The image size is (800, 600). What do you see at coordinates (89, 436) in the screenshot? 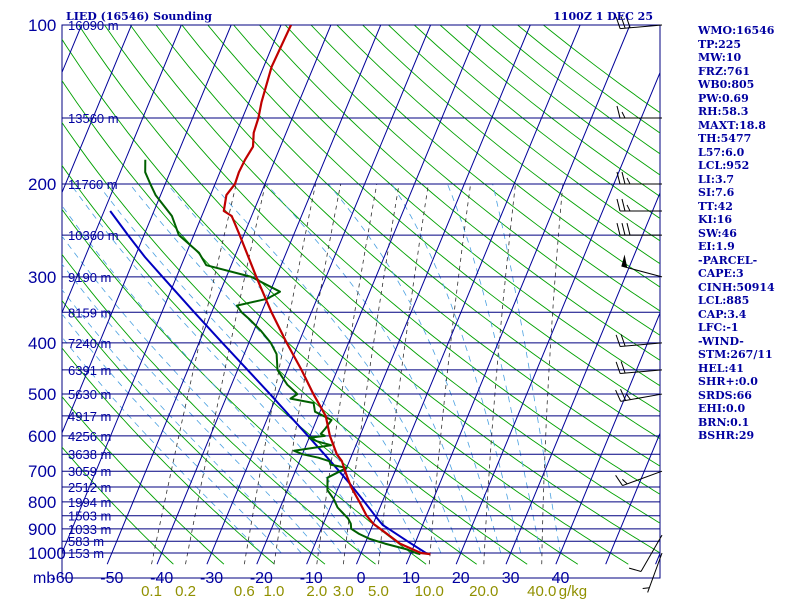
I see `height-label: 4256 m` at bounding box center [89, 436].